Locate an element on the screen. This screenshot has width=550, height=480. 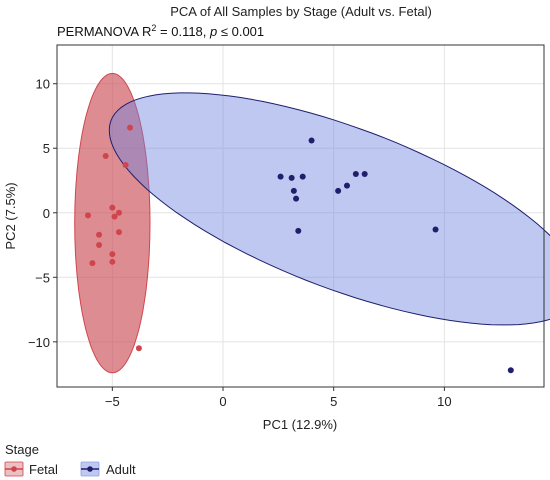
x-tick-label: 0 is located at coordinates (222, 401).